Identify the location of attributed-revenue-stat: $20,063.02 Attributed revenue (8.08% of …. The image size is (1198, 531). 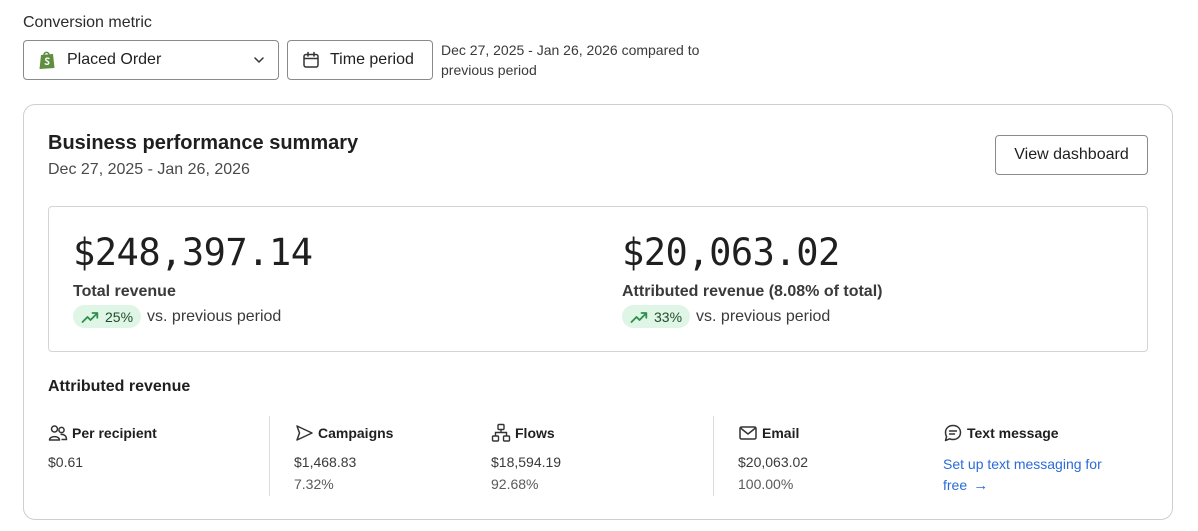
(752, 279).